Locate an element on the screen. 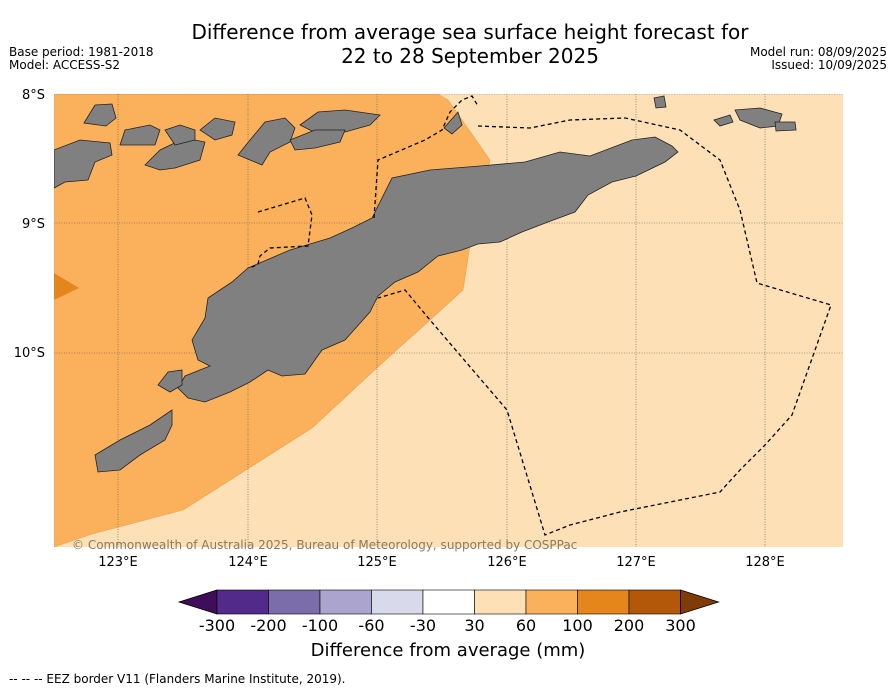  model-name: Model: ACCESS-S2 is located at coordinates (65, 65).